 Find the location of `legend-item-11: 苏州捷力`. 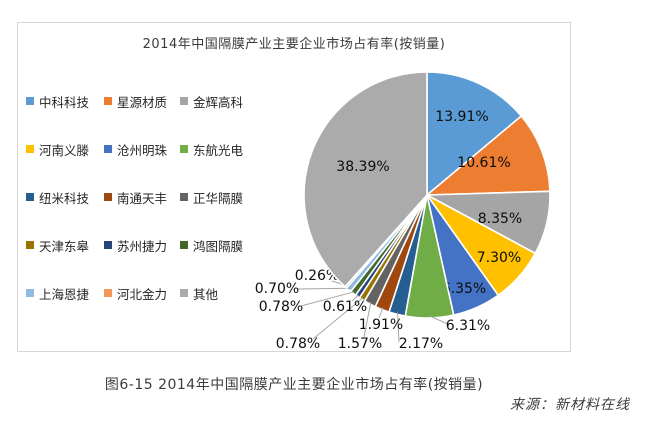

legend-item-11: 苏州捷力 is located at coordinates (142, 245).